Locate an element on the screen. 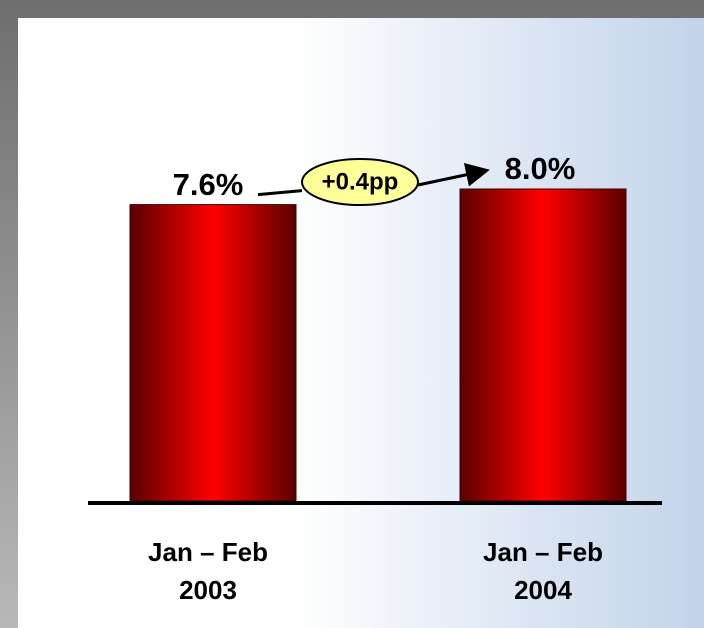 This screenshot has height=628, width=704. change-arrow is located at coordinates (370, 184).